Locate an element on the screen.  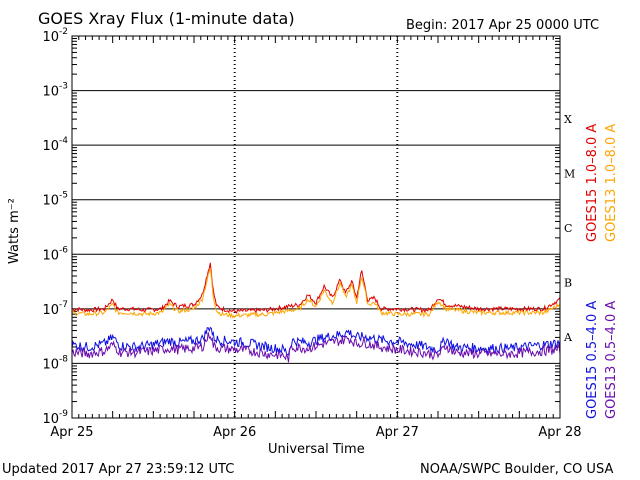
y-tick-label: 10⁻² is located at coordinates (55, 36).